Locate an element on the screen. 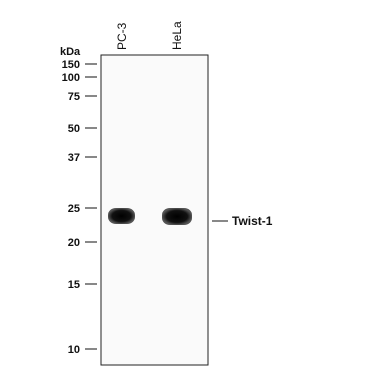  marker-label: 25 is located at coordinates (74, 209).